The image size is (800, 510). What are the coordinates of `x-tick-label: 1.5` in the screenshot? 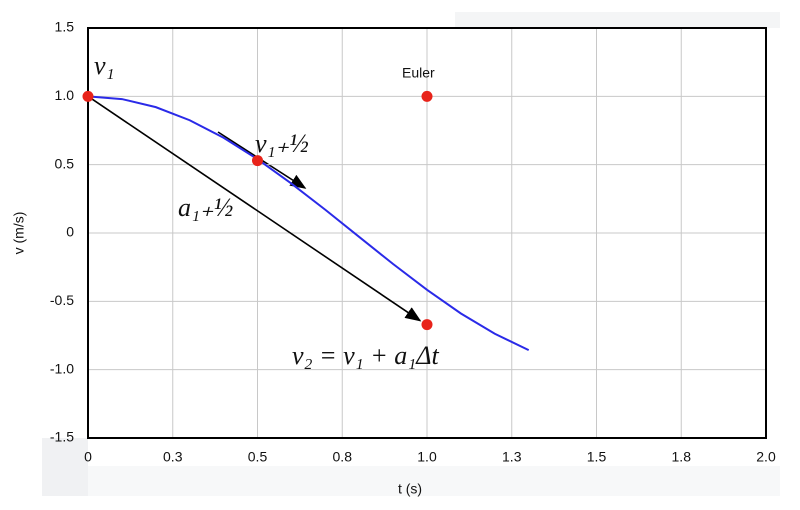 It's located at (597, 457).